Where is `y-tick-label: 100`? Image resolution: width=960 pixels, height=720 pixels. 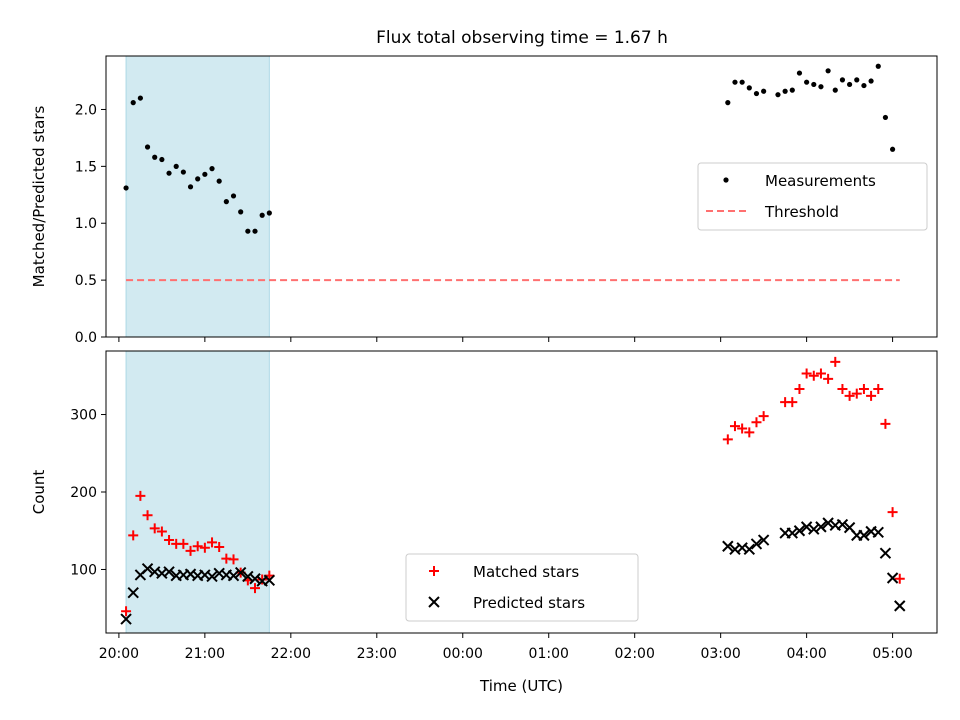
y-tick-label: 100 is located at coordinates (83, 570).